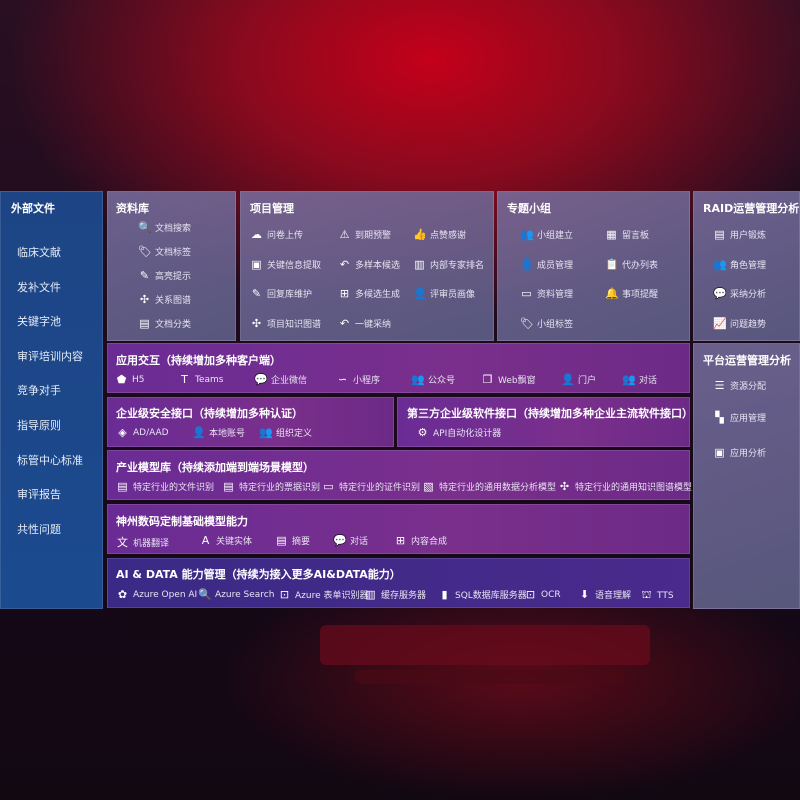  What do you see at coordinates (529, 208) in the screenshot?
I see `panel-title-zhuanti: 专题小组` at bounding box center [529, 208].